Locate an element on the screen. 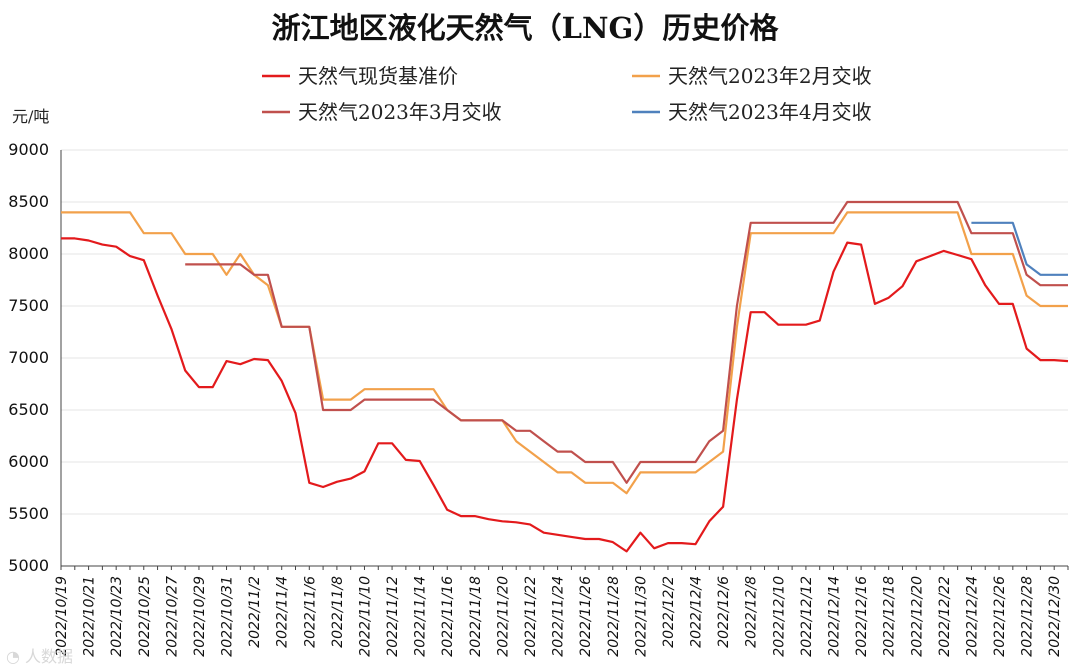 The image size is (1080, 670). x-tick-label: 2022/10/27 is located at coordinates (172, 616).